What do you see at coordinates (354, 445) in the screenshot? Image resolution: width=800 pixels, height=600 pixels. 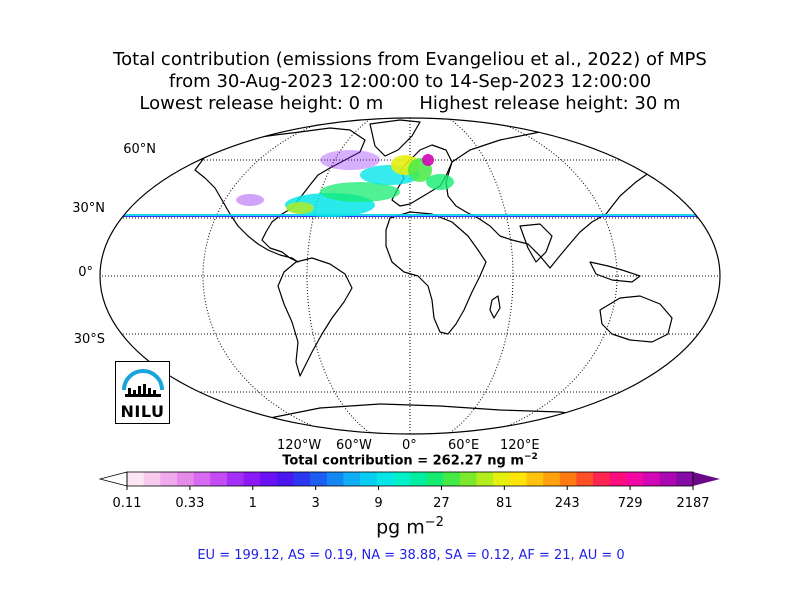 I see `lon-label-60w: 60°W` at bounding box center [354, 445].